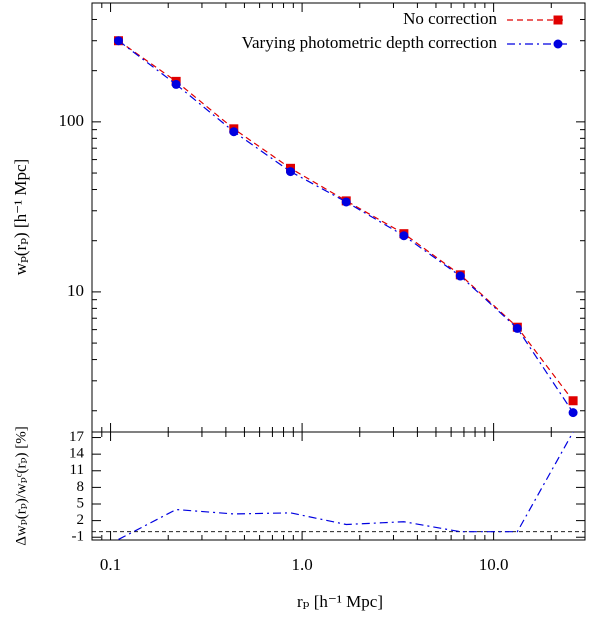 This screenshot has height=619, width=600. What do you see at coordinates (81, 520) in the screenshot?
I see `y-tick-label: 2` at bounding box center [81, 520].